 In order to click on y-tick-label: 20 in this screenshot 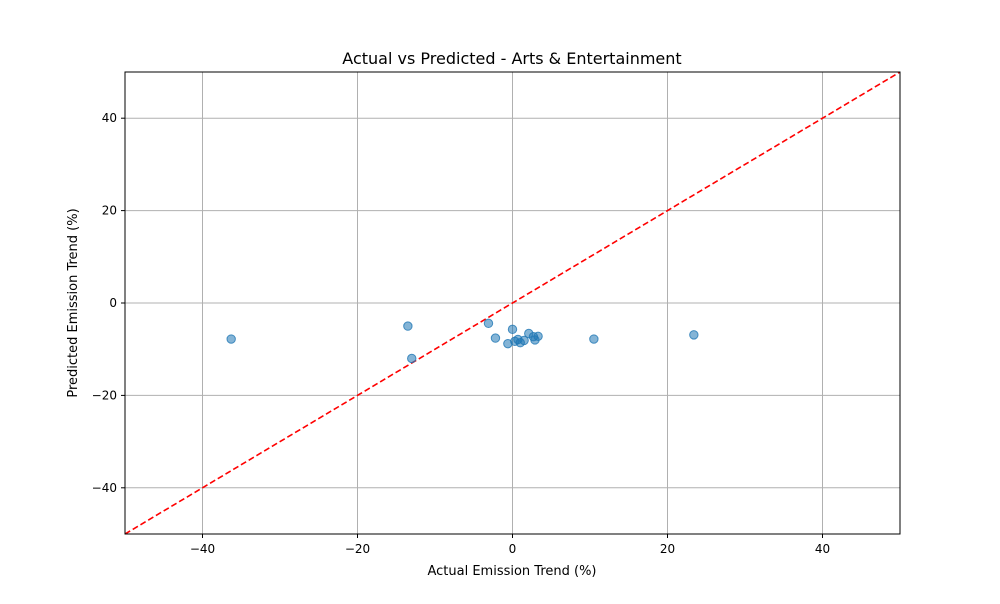, I will do `click(109, 211)`.